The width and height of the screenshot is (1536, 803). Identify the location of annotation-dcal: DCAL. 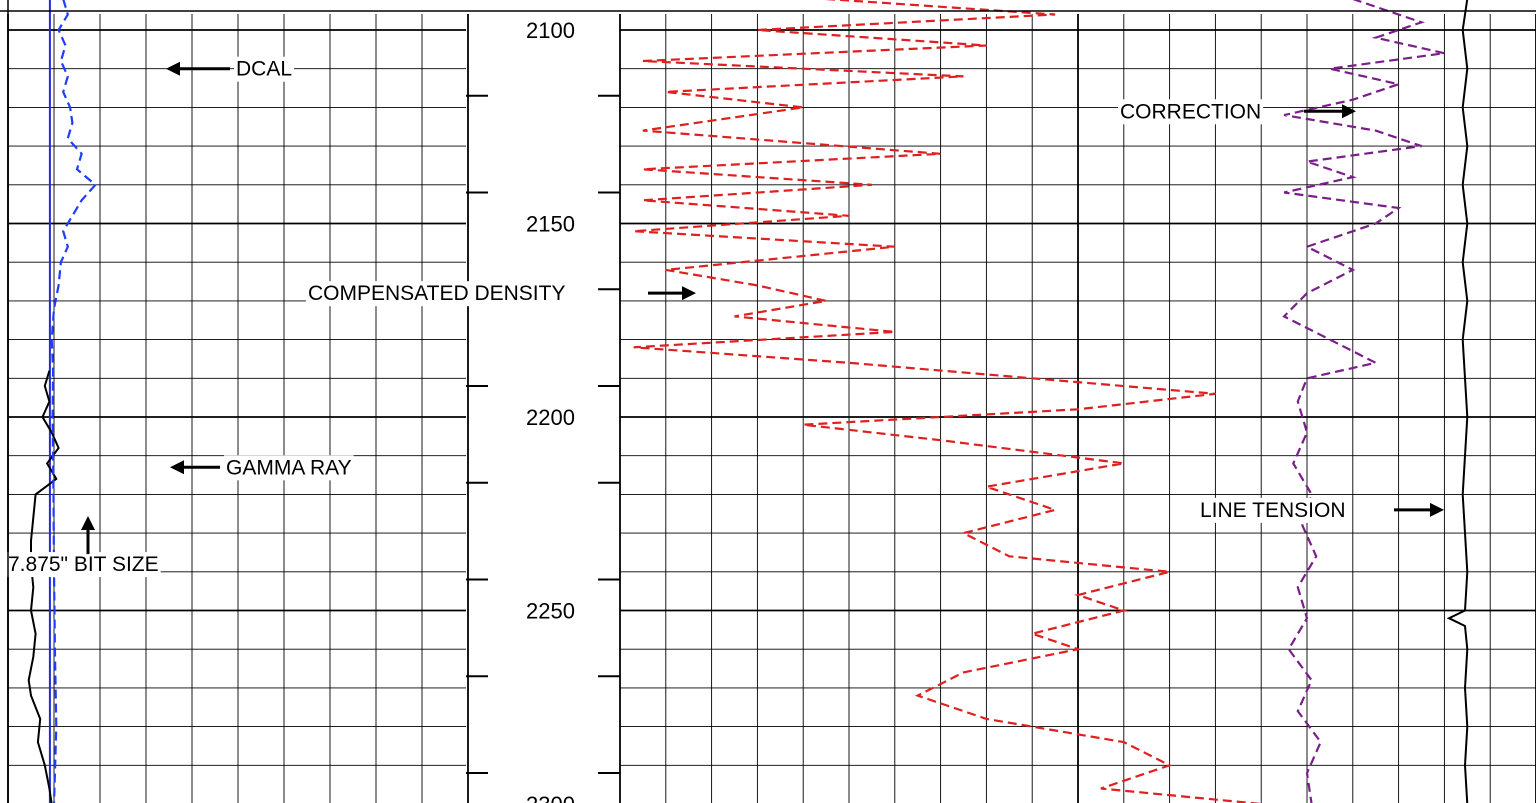
(264, 69).